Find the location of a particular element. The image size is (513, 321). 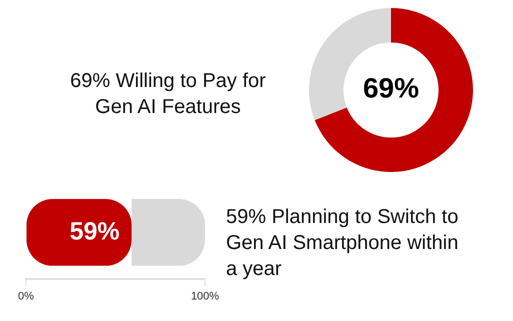

data-label: 59% is located at coordinates (95, 231).